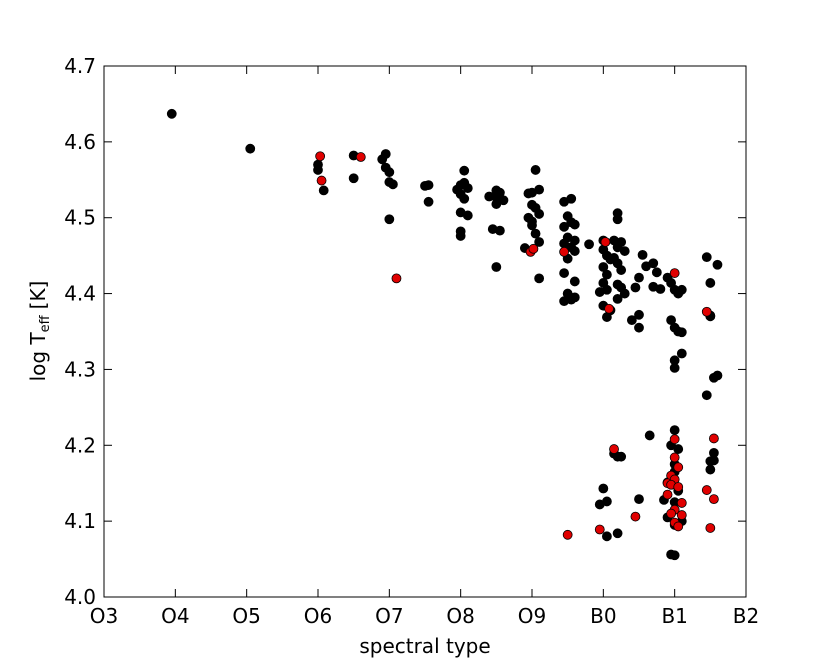 Image resolution: width=829 pixels, height=663 pixels. What do you see at coordinates (460, 616) in the screenshot?
I see `x-tick-label: O8` at bounding box center [460, 616].